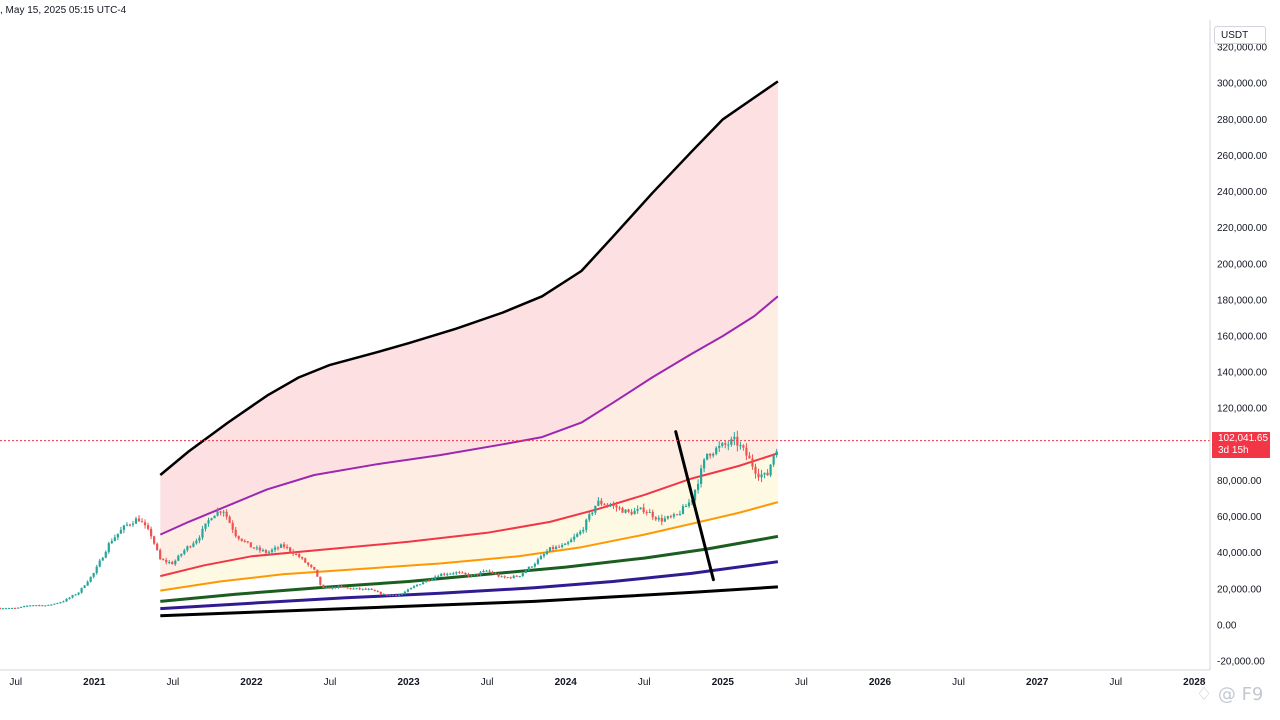  Describe the element at coordinates (1242, 84) in the screenshot. I see `price-tick-label: 300,000.00` at that location.